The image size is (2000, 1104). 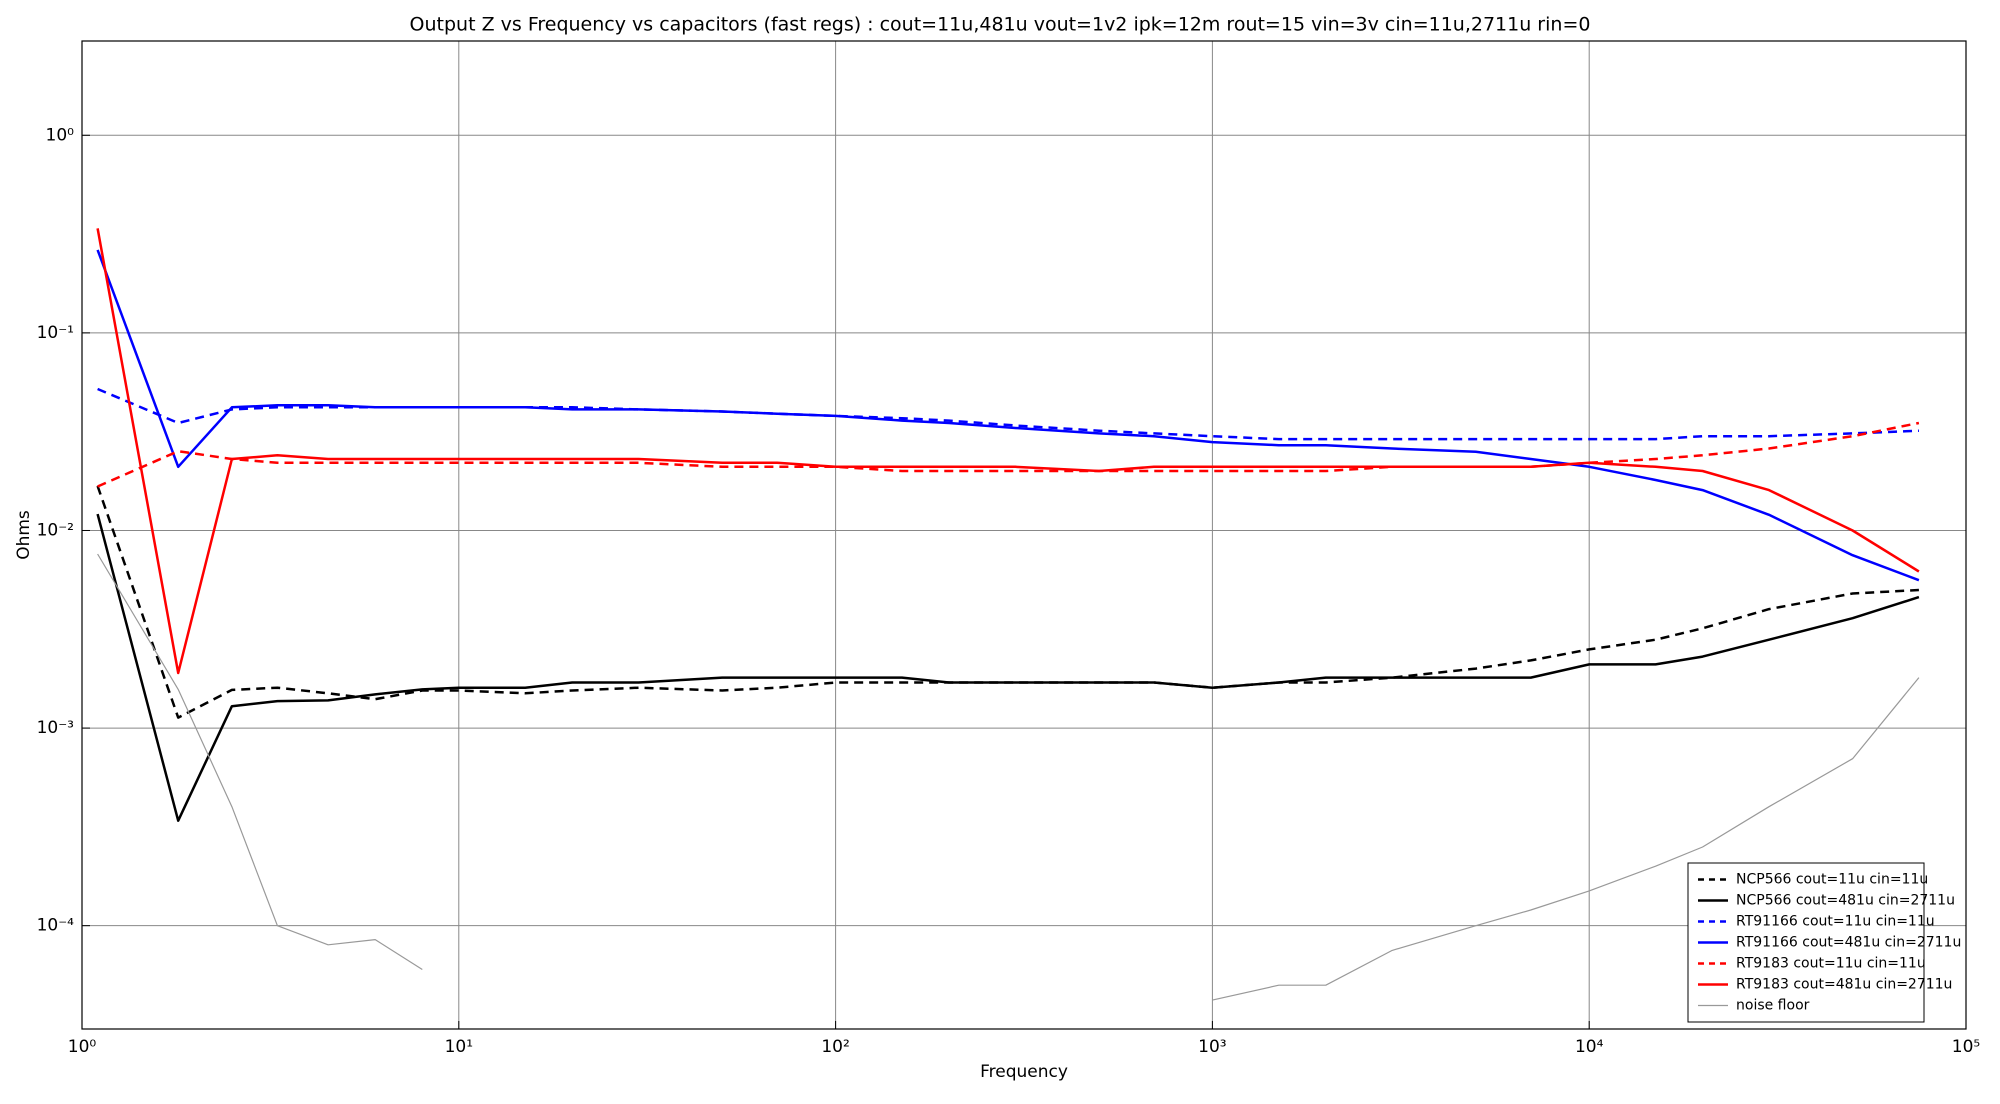 I want to click on legend-label: RT9183 cout=481u cin=2711u, so click(x=1844, y=985).